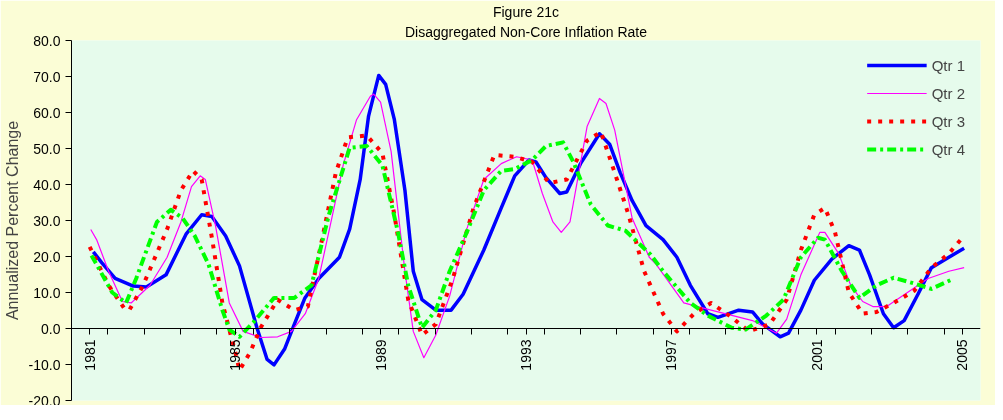  What do you see at coordinates (526, 11) in the screenshot?
I see `chart-title: Figure 21c` at bounding box center [526, 11].